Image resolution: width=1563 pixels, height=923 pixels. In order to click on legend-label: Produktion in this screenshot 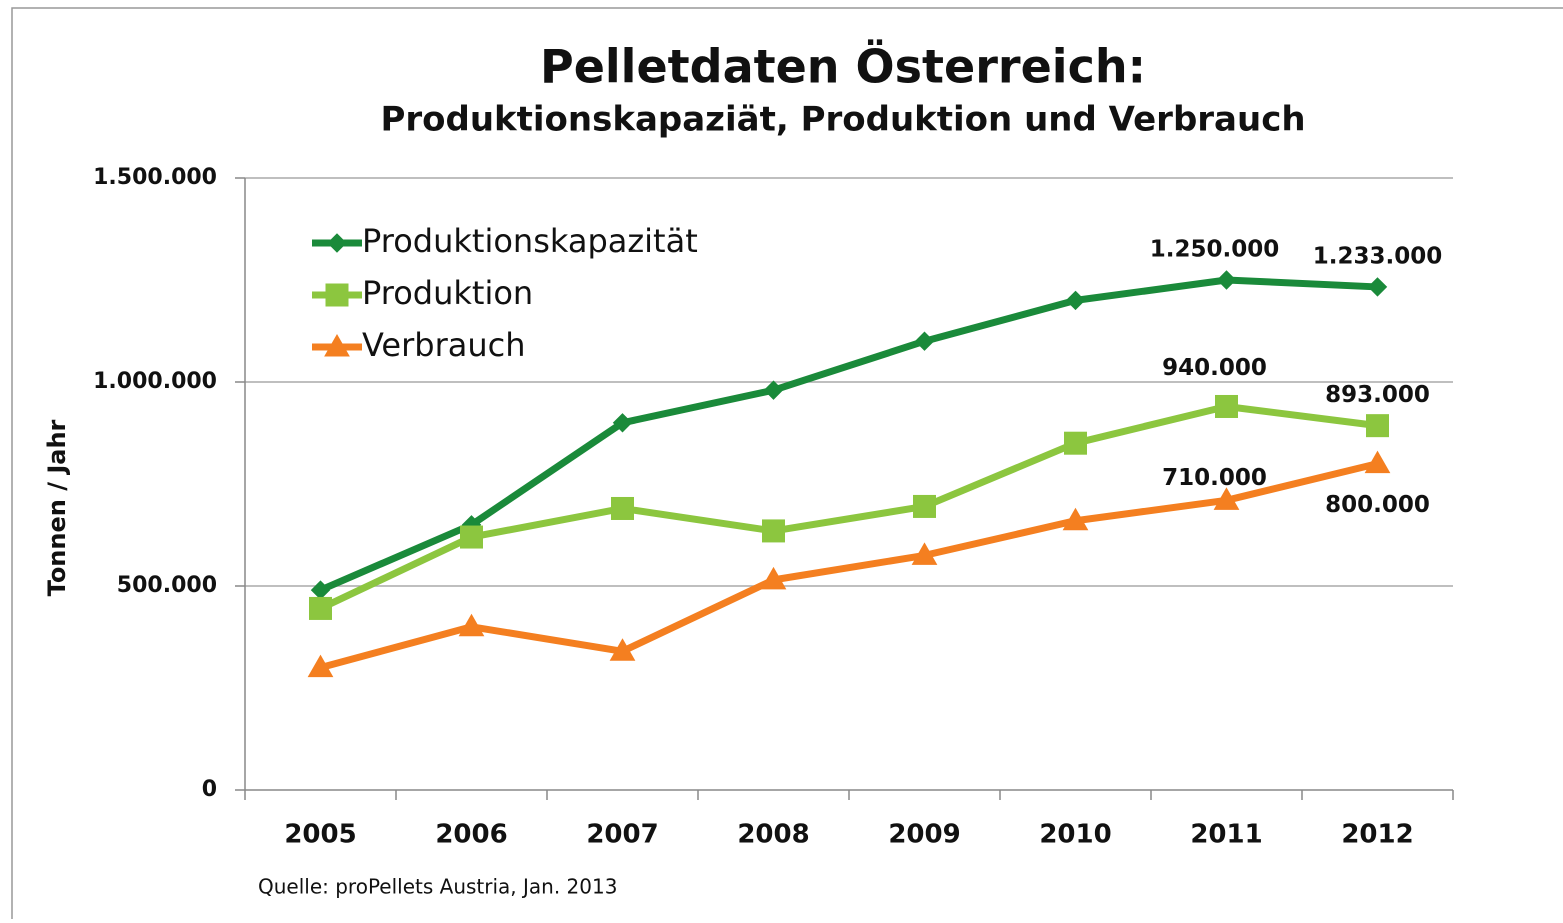, I will do `click(447, 293)`.